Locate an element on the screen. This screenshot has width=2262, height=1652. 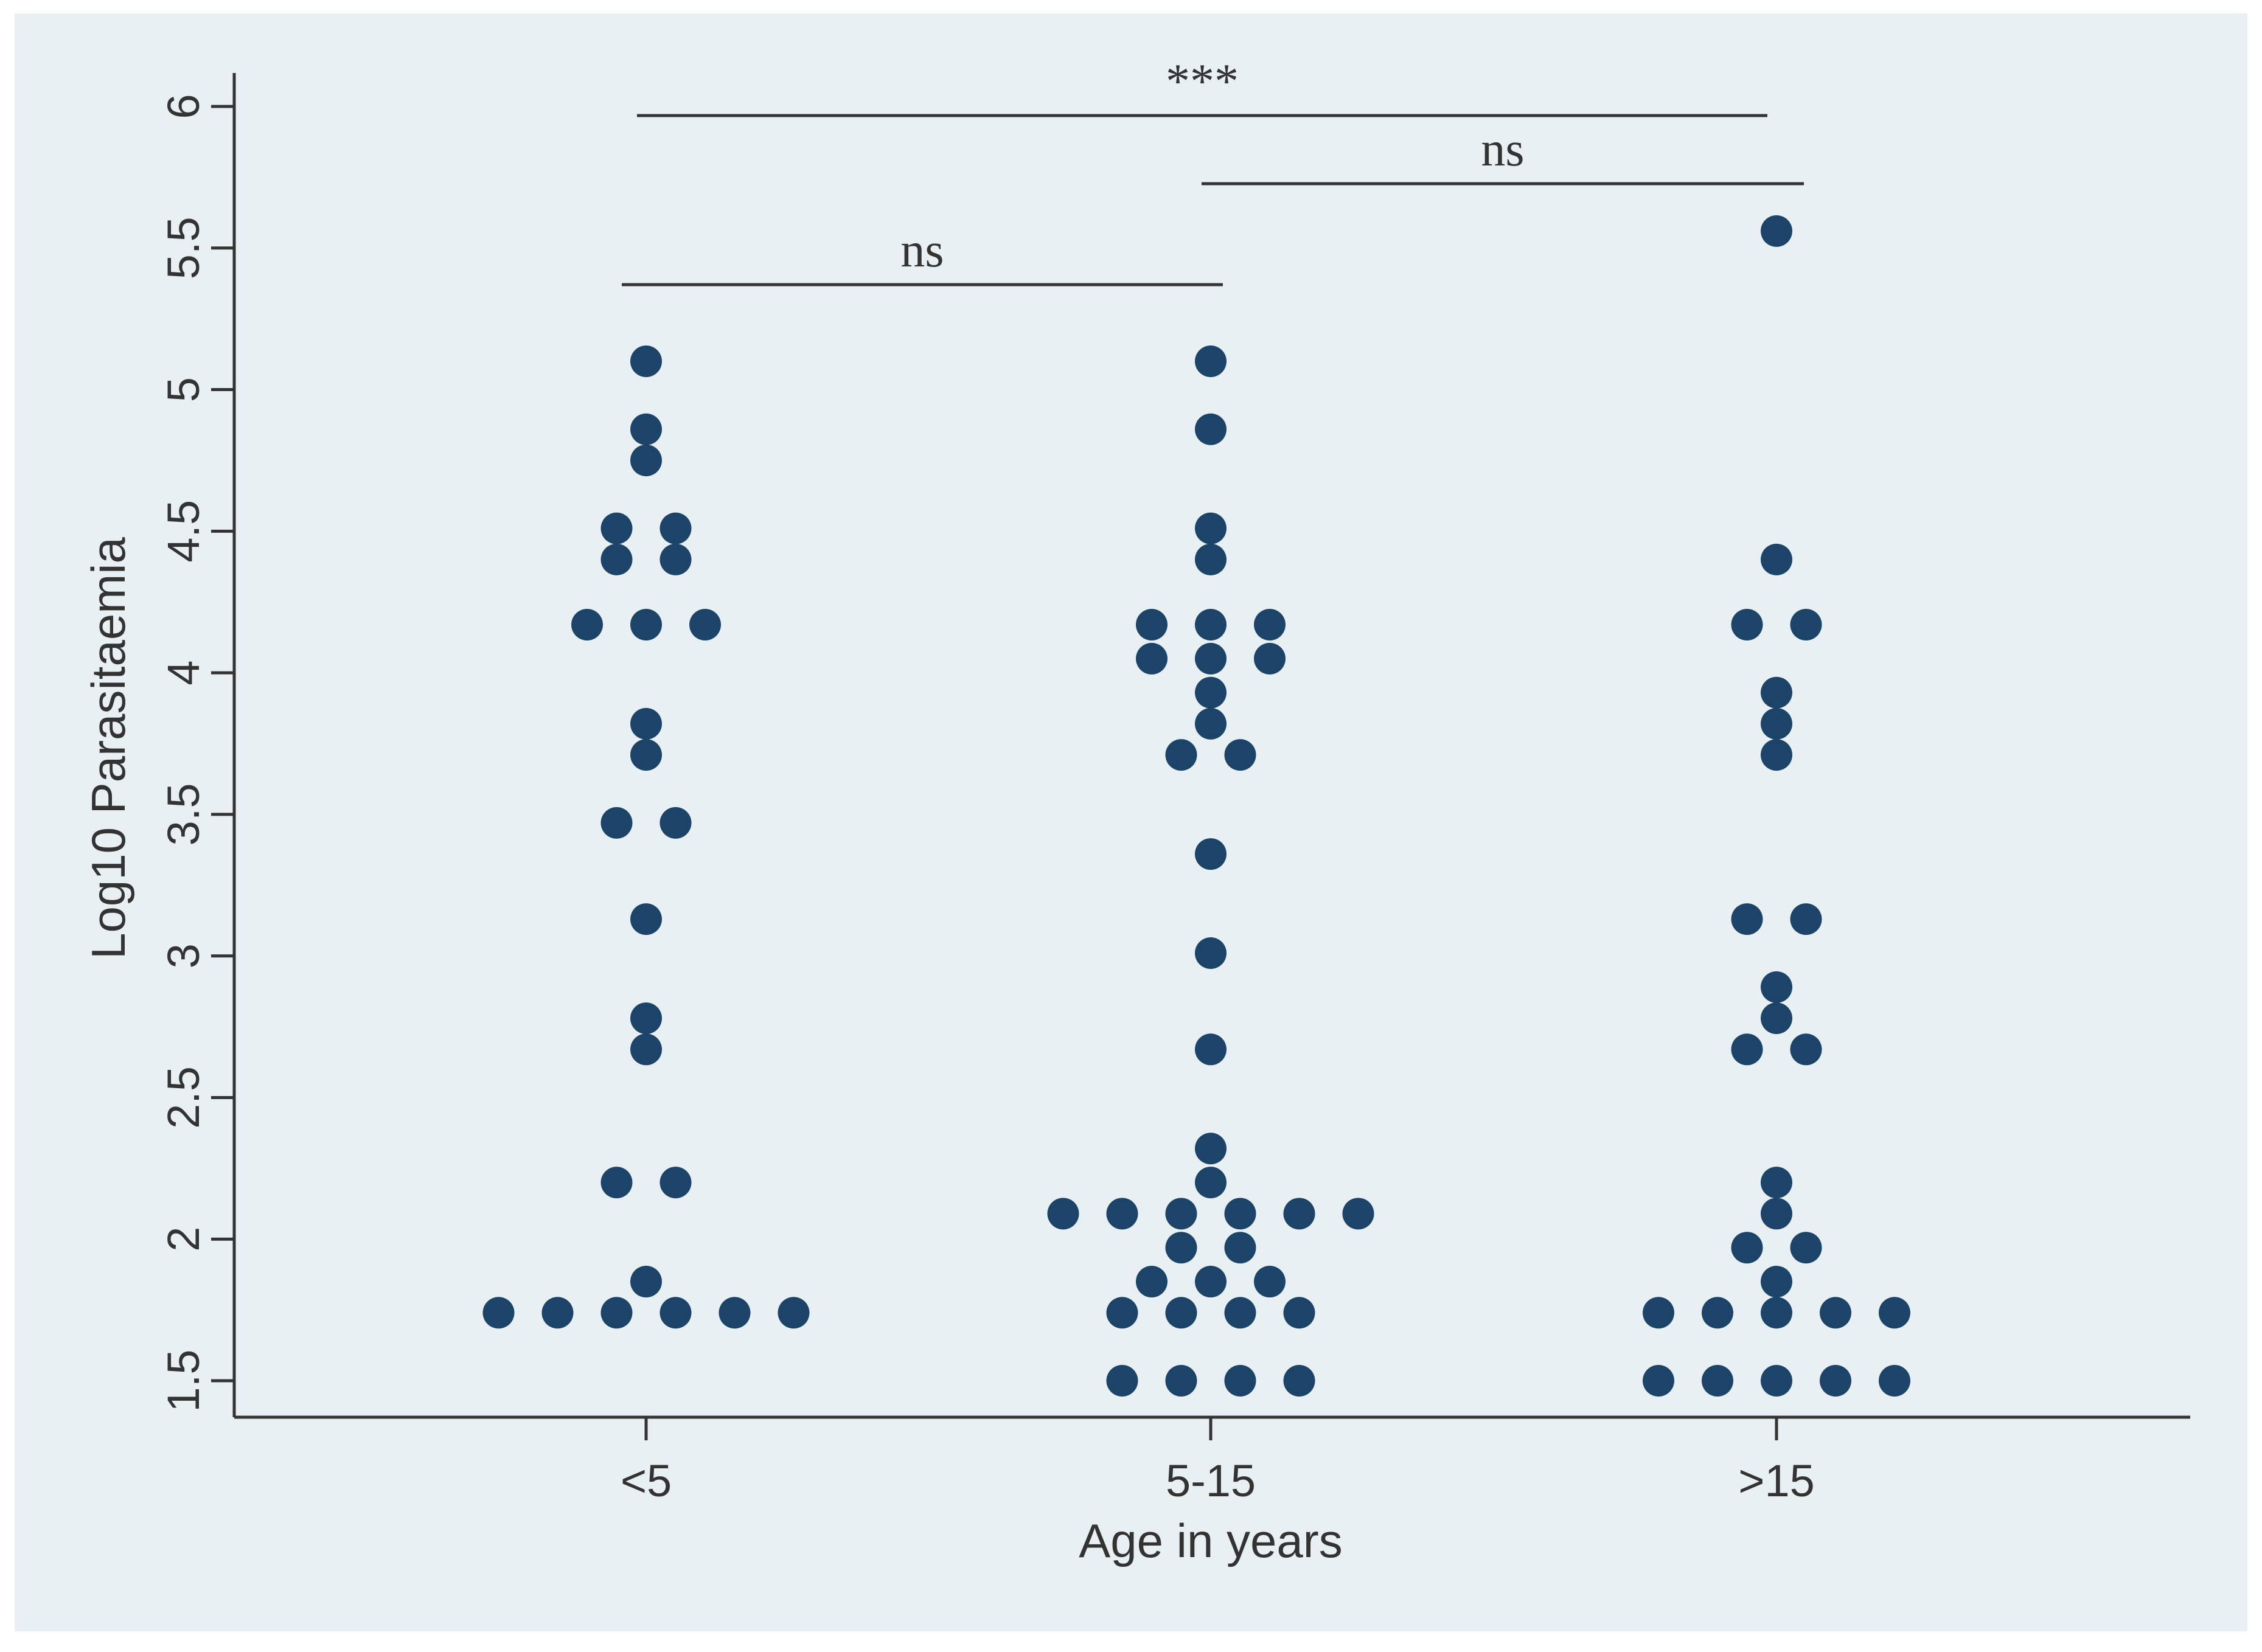
y-tick-label: 5.5 is located at coordinates (184, 248).